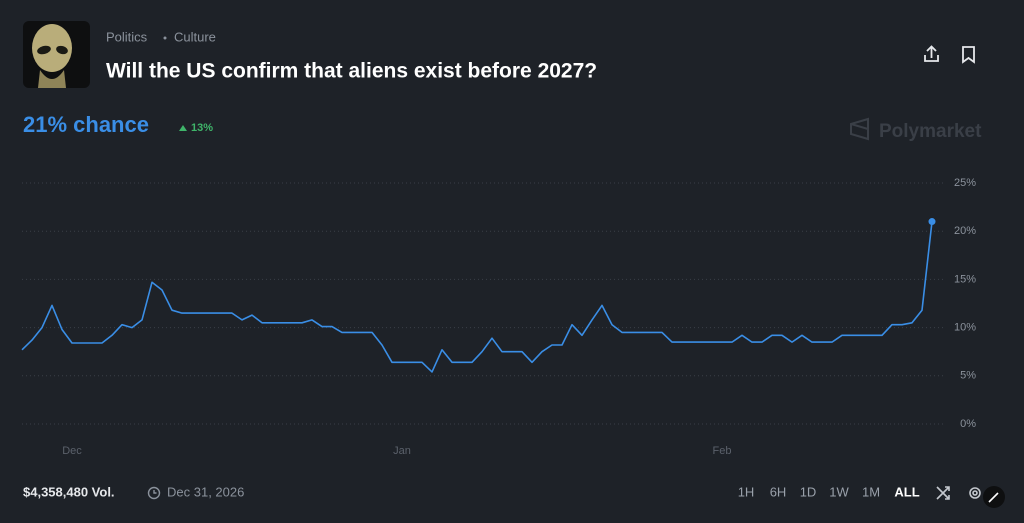  What do you see at coordinates (965, 279) in the screenshot?
I see `y-tick-label: 15%` at bounding box center [965, 279].